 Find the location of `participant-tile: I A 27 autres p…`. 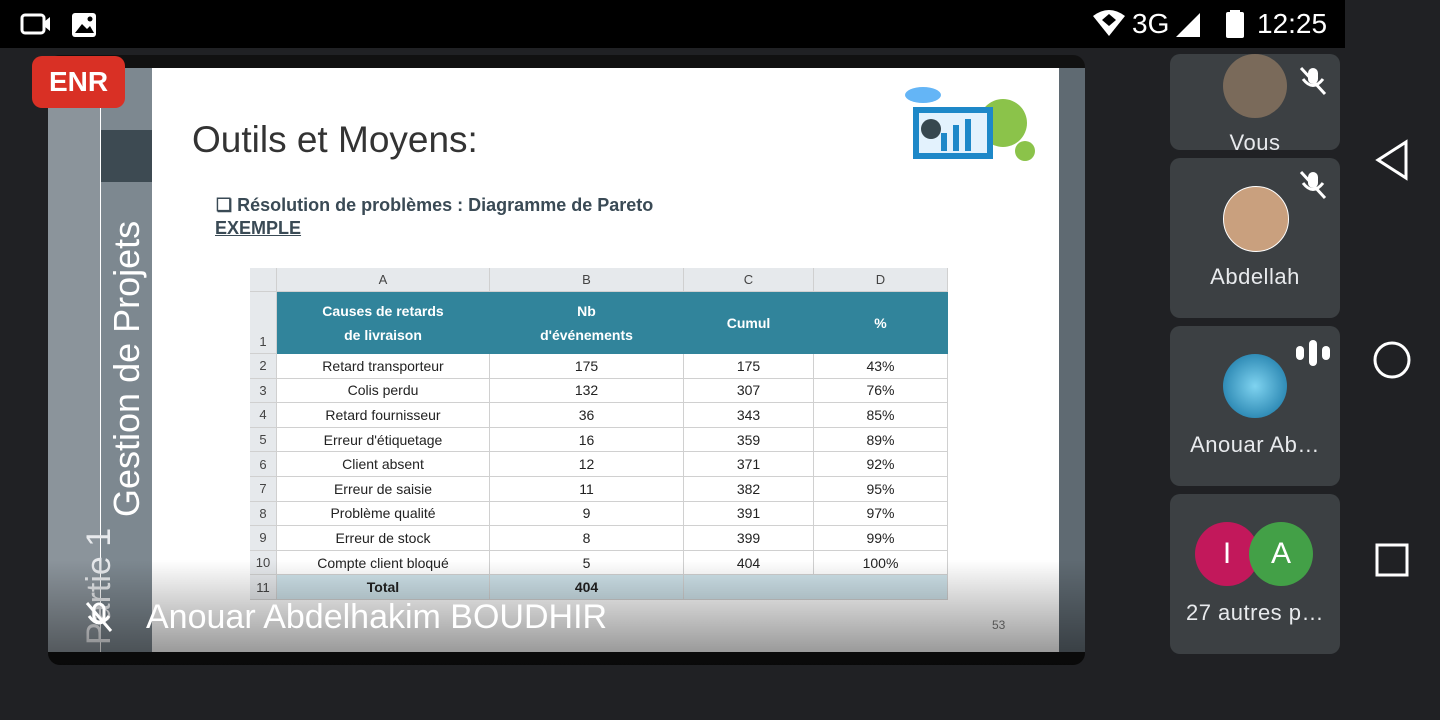

participant-tile: I A 27 autres p… is located at coordinates (1255, 574).